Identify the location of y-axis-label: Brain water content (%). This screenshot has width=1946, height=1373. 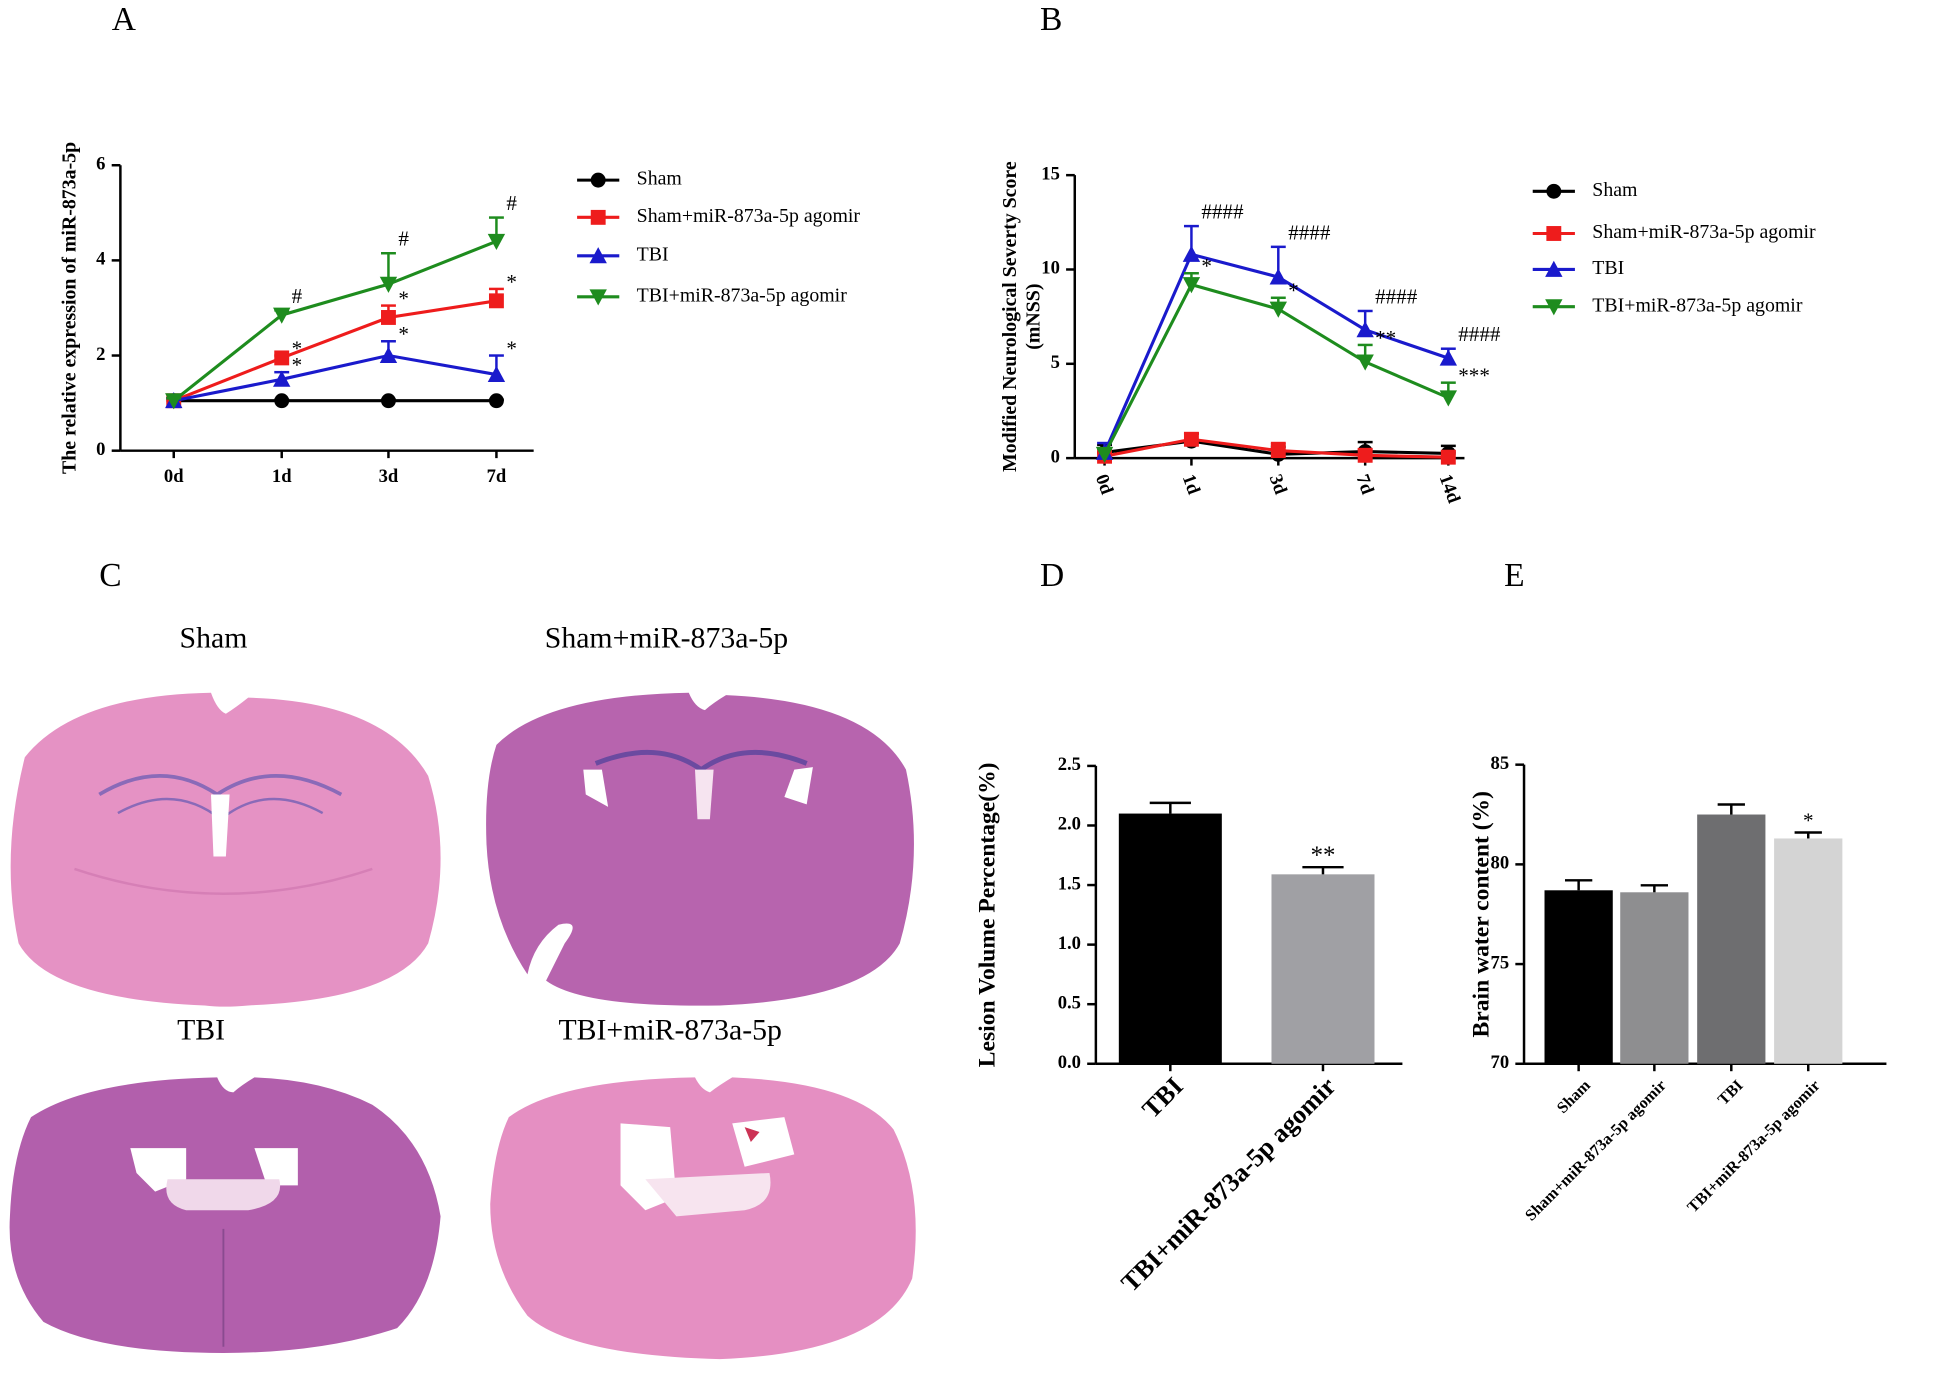
(1481, 914).